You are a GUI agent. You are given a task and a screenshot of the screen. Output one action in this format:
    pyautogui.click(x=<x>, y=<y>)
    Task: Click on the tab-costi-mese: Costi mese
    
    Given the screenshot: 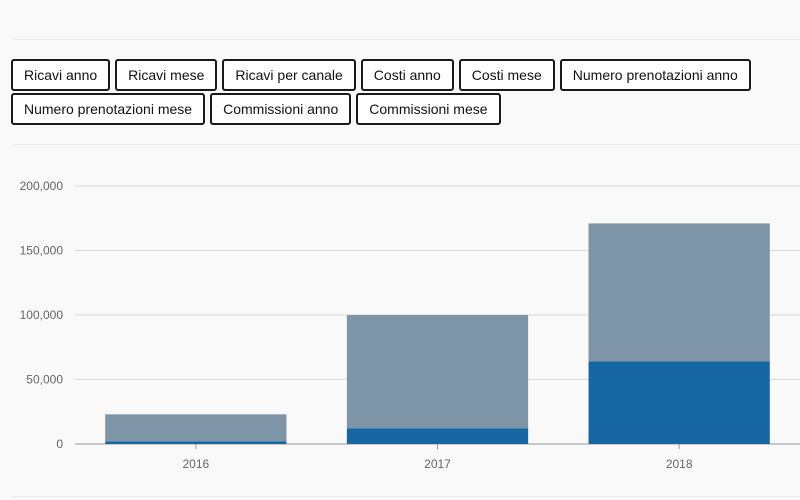 What is the action you would take?
    pyautogui.click(x=506, y=75)
    